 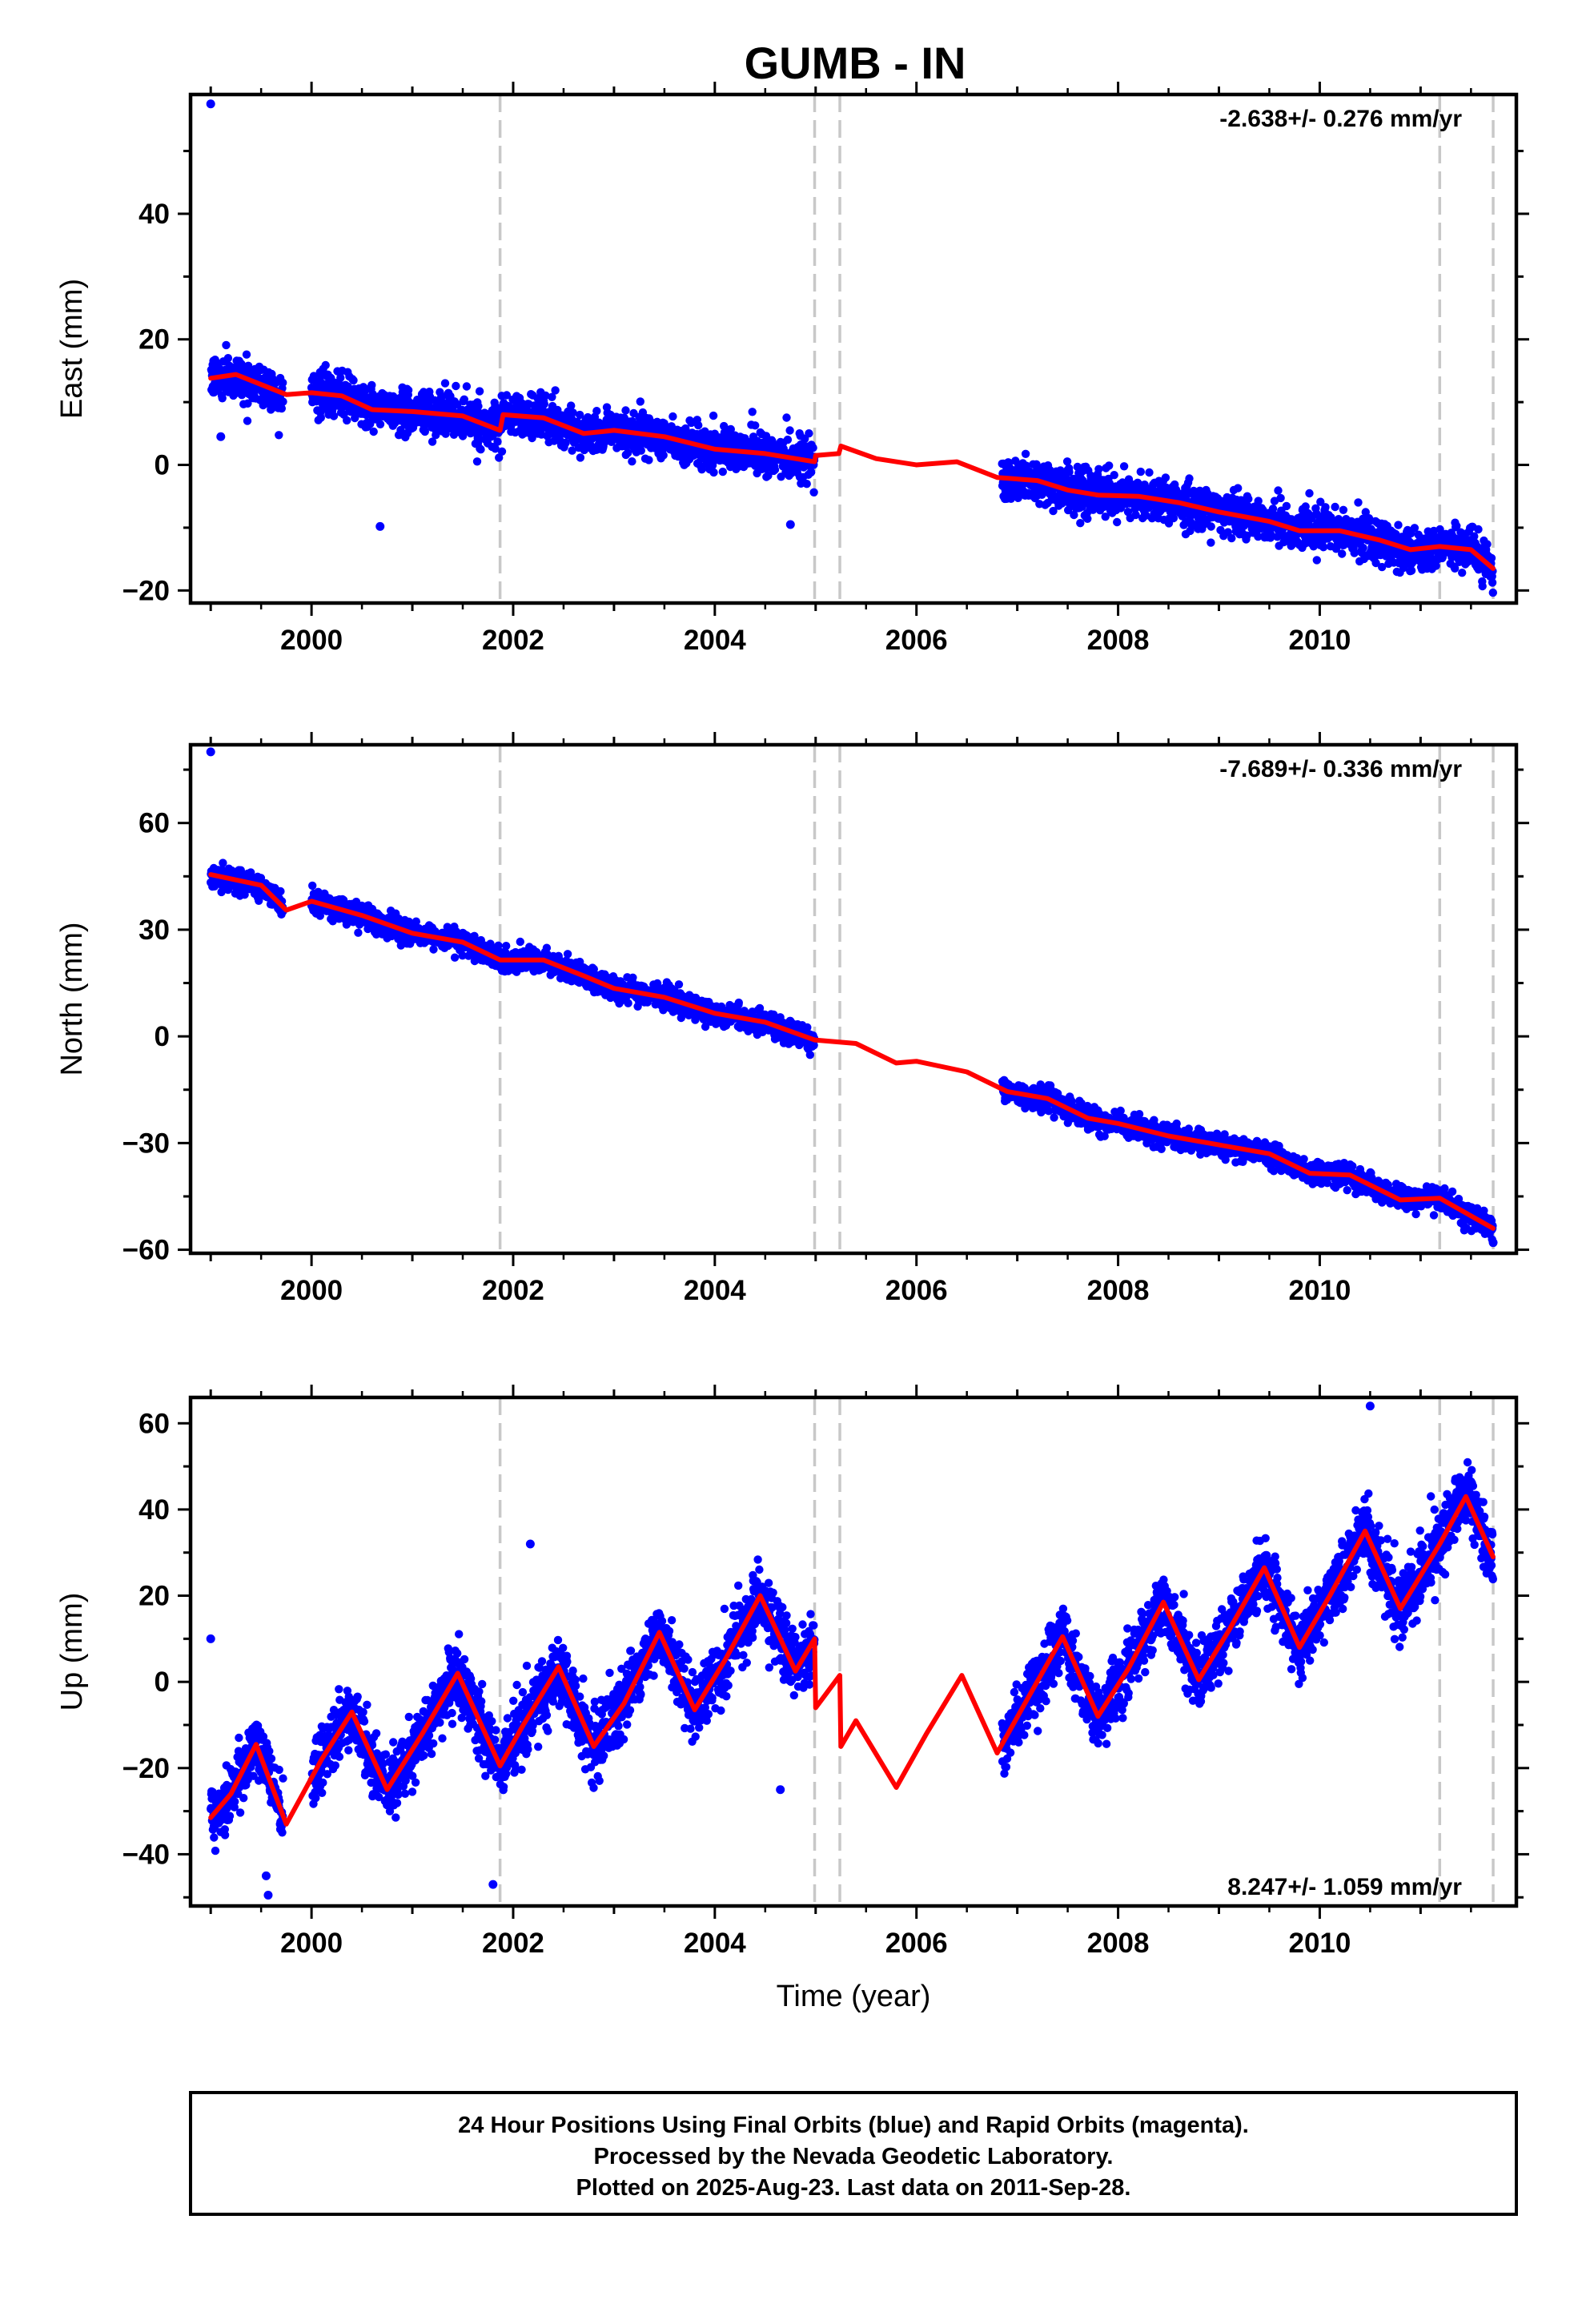 What do you see at coordinates (154, 215) in the screenshot?
I see `y-tick-label: 40` at bounding box center [154, 215].